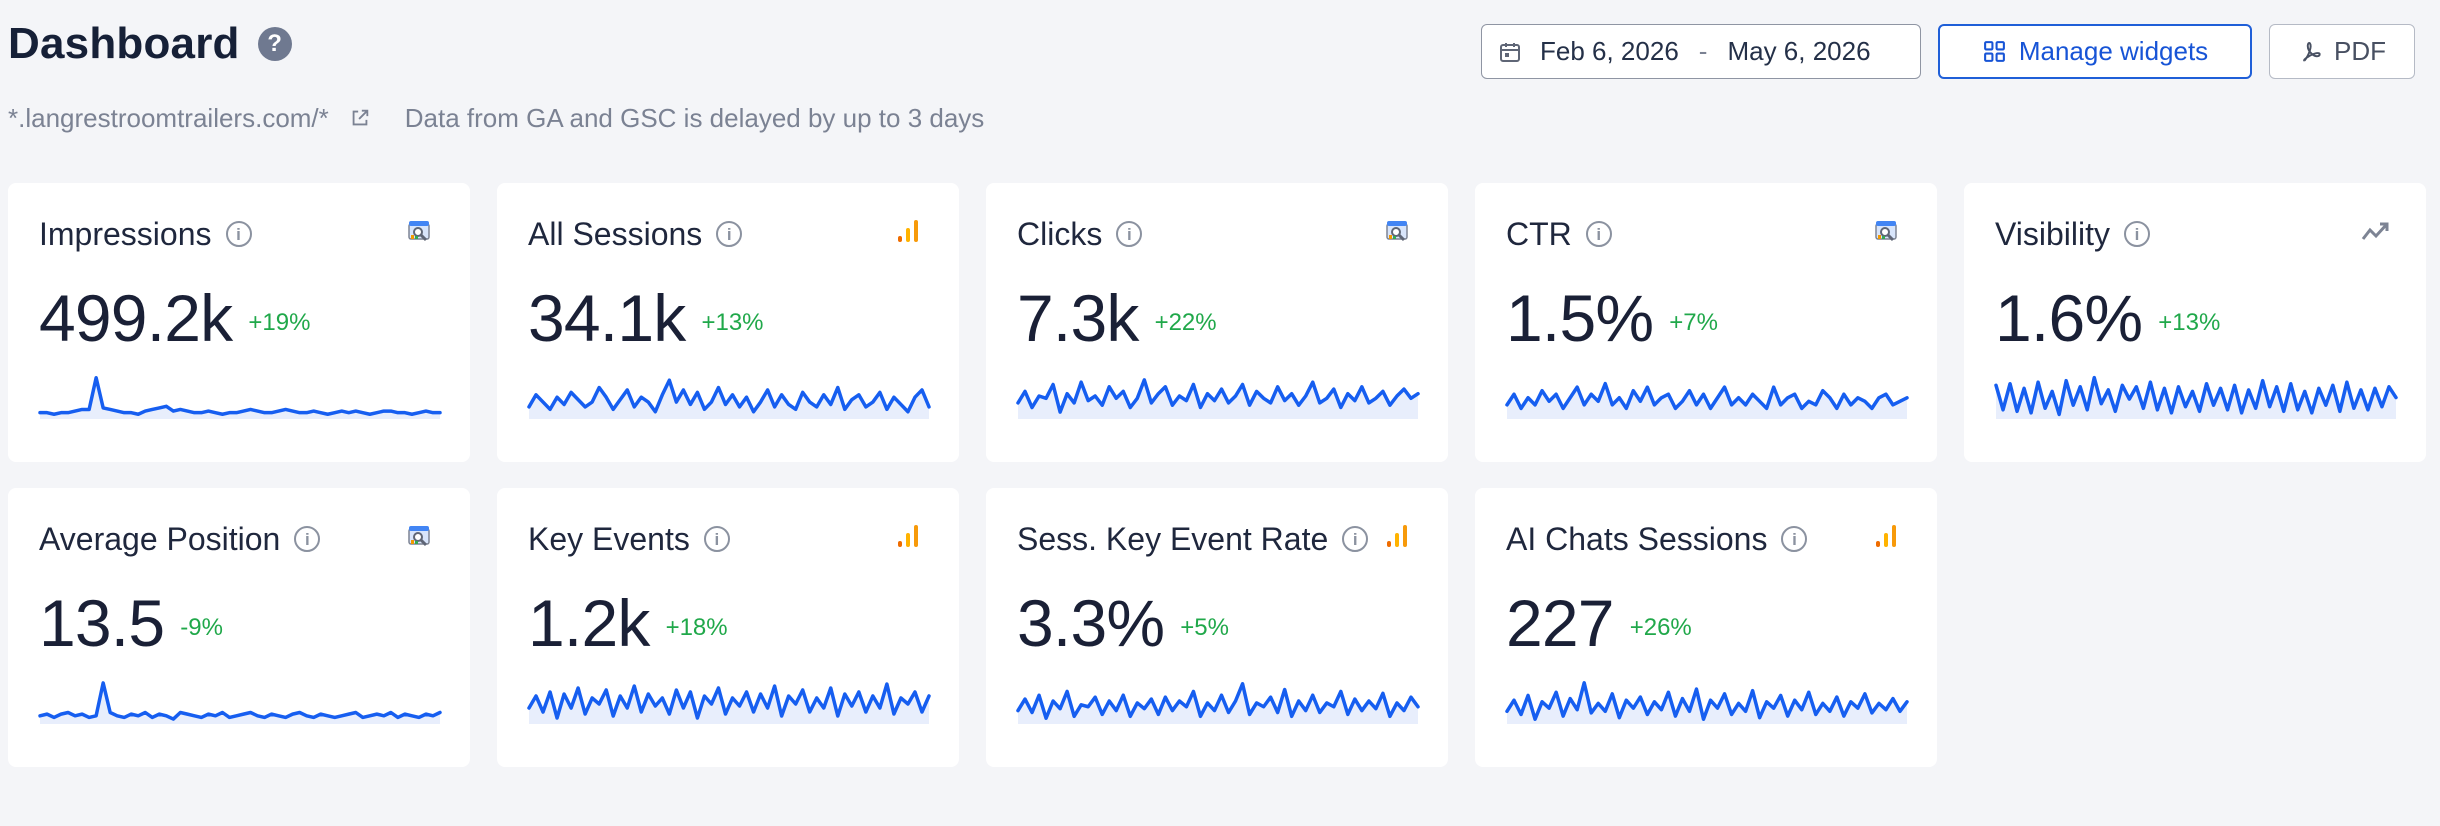  I want to click on external-link-icon, so click(360, 118).